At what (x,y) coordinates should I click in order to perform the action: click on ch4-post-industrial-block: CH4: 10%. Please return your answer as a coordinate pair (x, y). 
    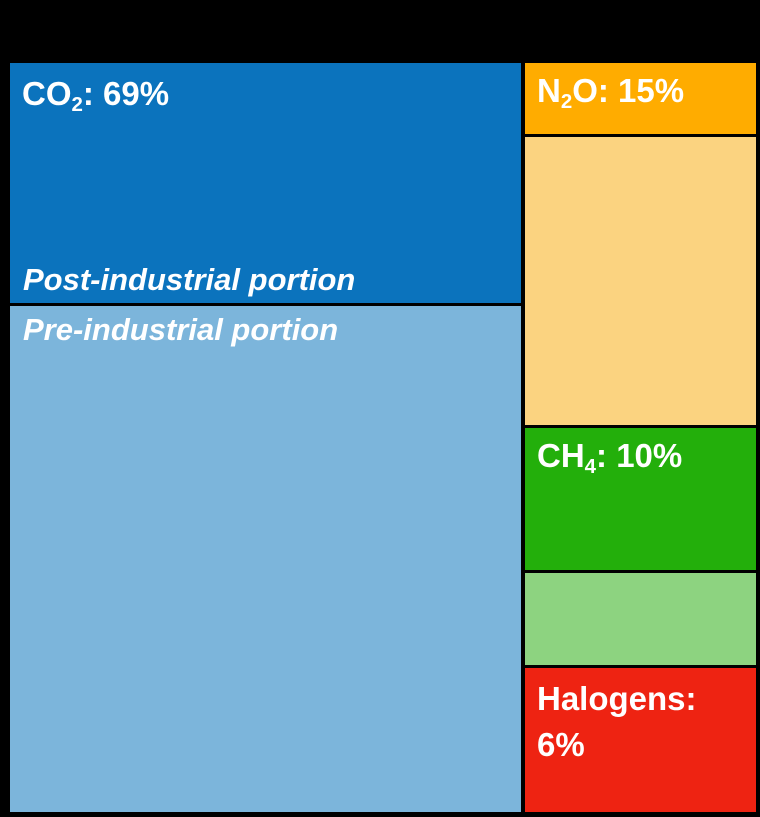
    Looking at the image, I should click on (640, 499).